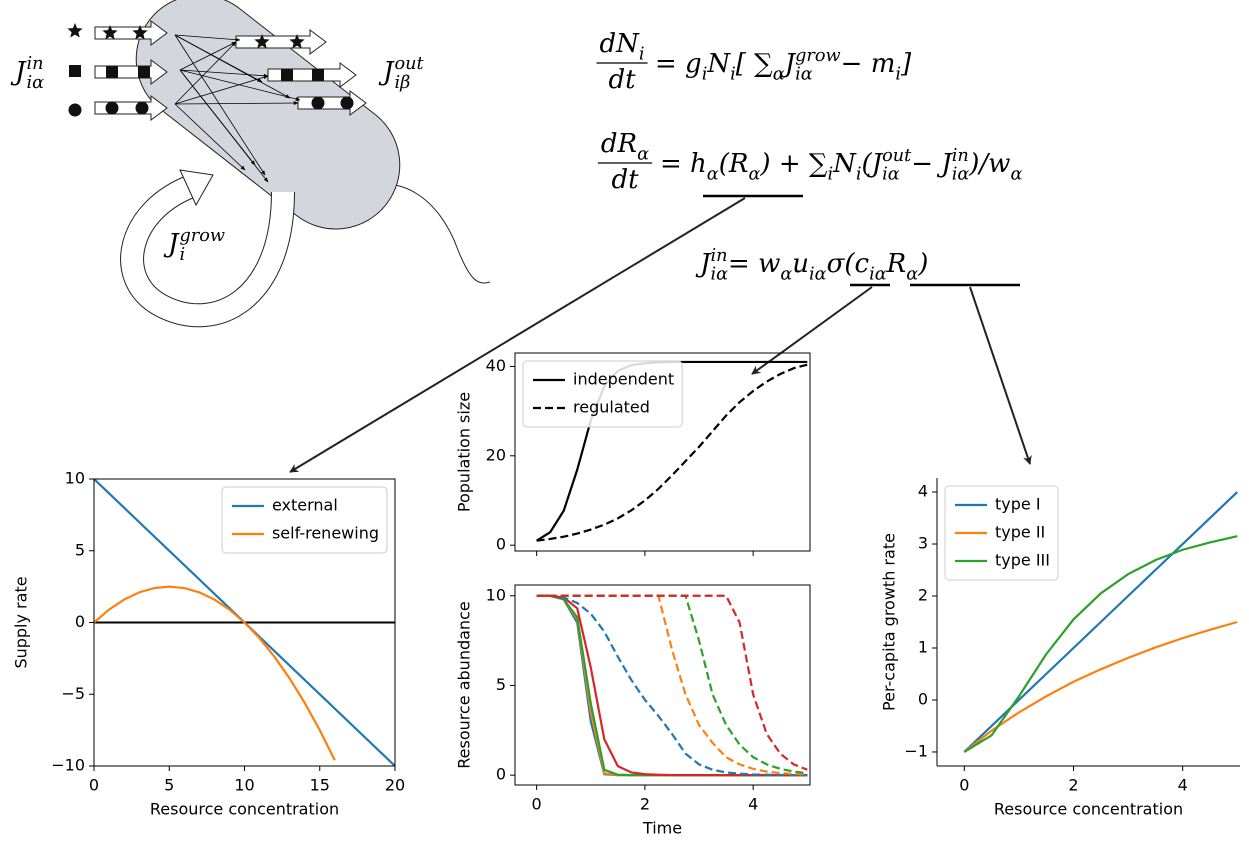  I want to click on y-tick-label: 3, so click(923, 543).